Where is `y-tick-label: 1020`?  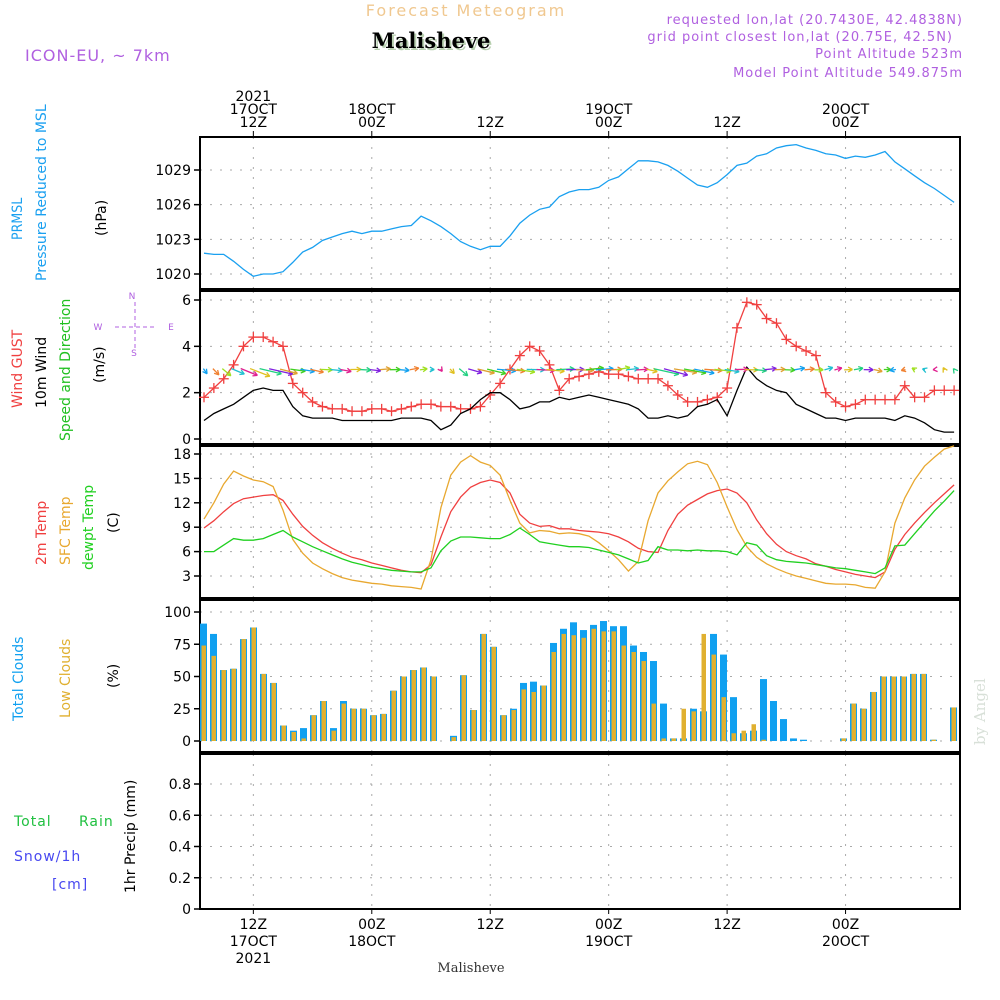 y-tick-label: 1020 is located at coordinates (173, 275).